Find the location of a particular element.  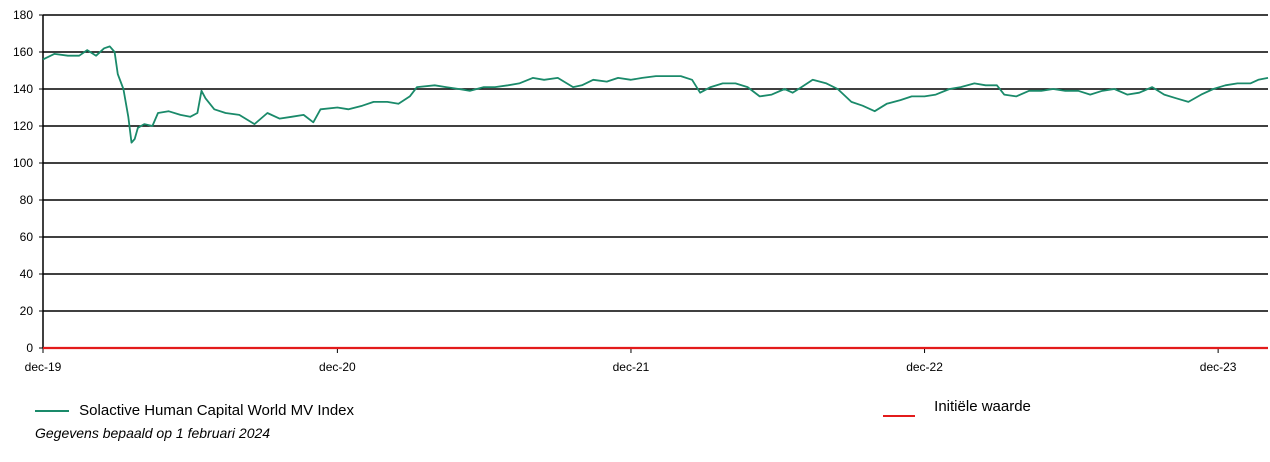

y-tick-label-100: 100 is located at coordinates (23, 163).